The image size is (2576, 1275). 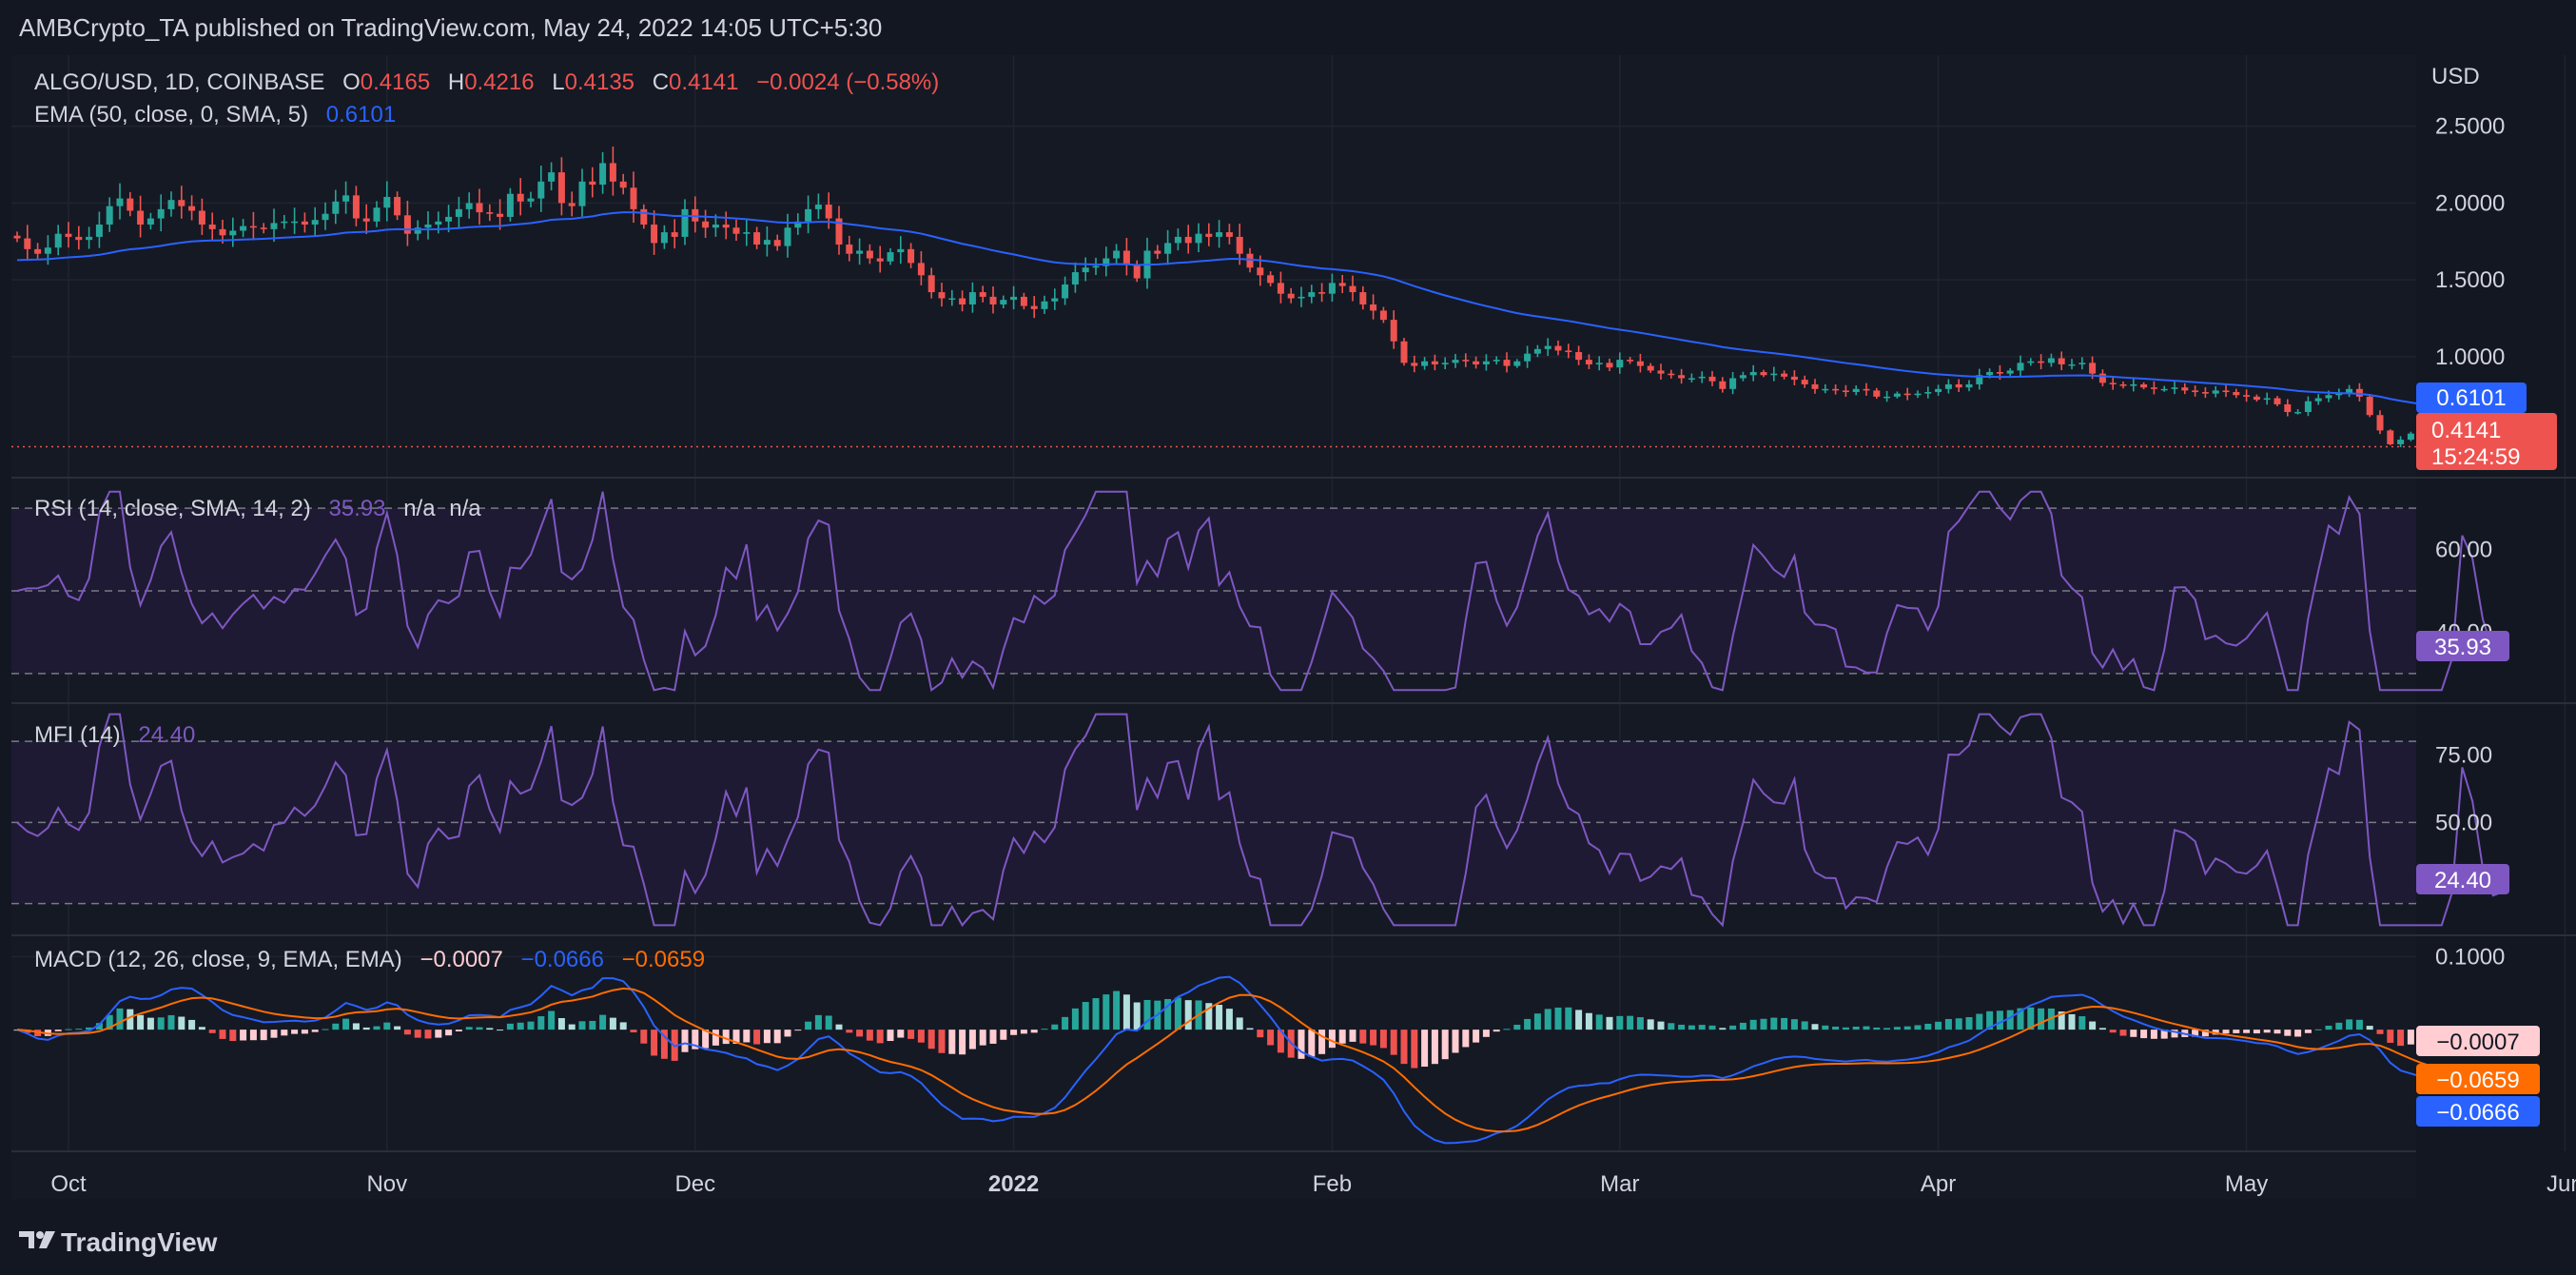 I want to click on mfi-legend: MFI (14) 24.40, so click(x=115, y=735).